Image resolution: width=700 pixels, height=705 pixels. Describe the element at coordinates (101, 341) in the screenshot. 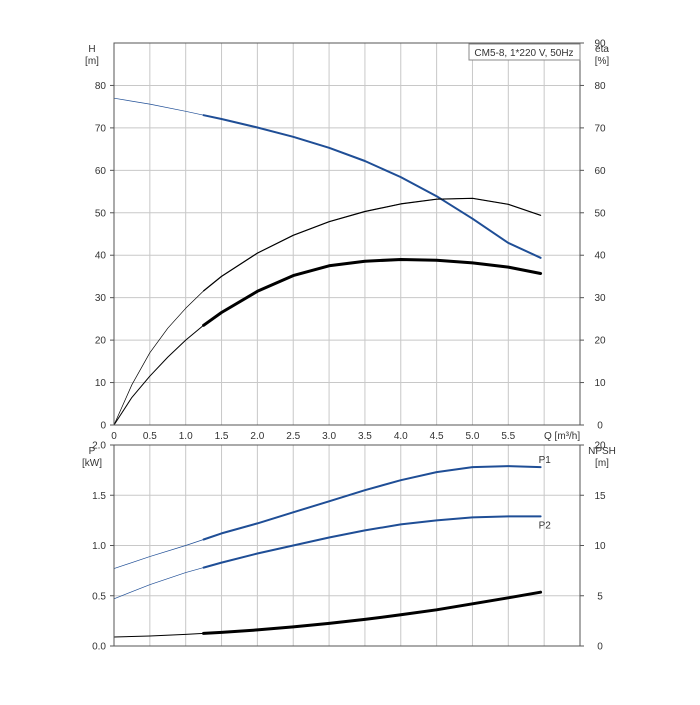

I see `left-tick-label: 20` at that location.